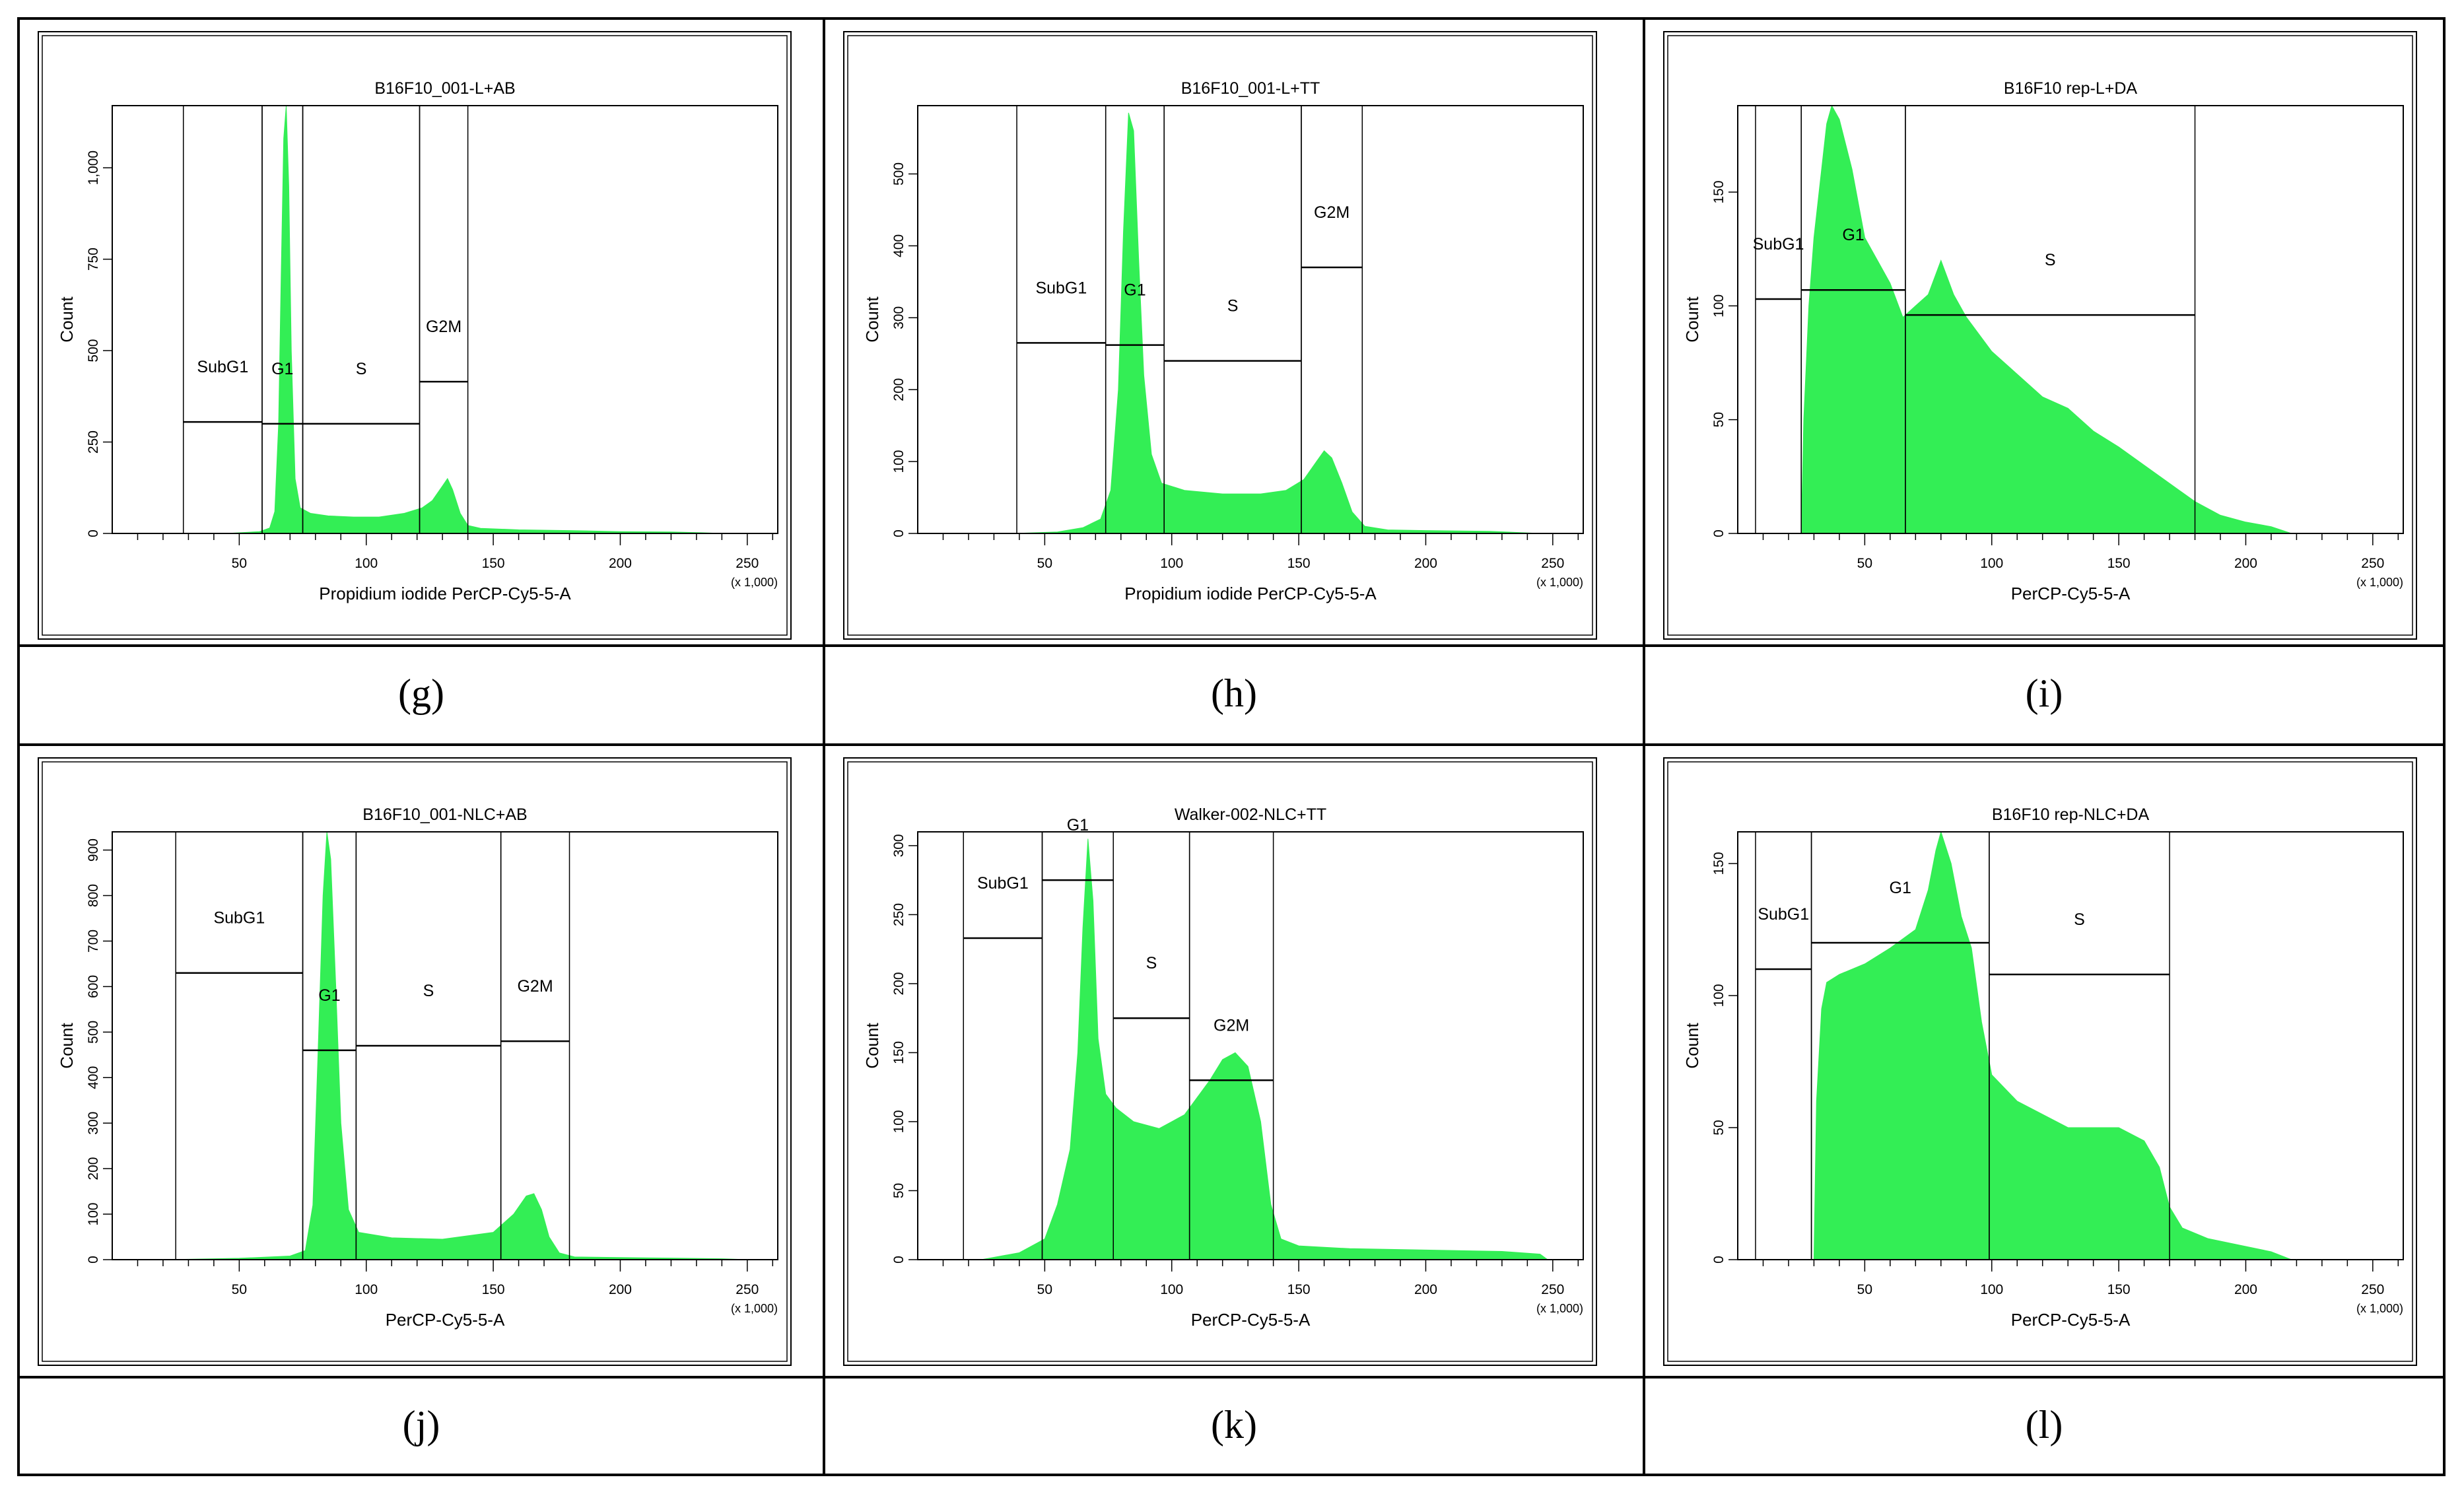  What do you see at coordinates (93, 895) in the screenshot?
I see `y-tick-label: 800` at bounding box center [93, 895].